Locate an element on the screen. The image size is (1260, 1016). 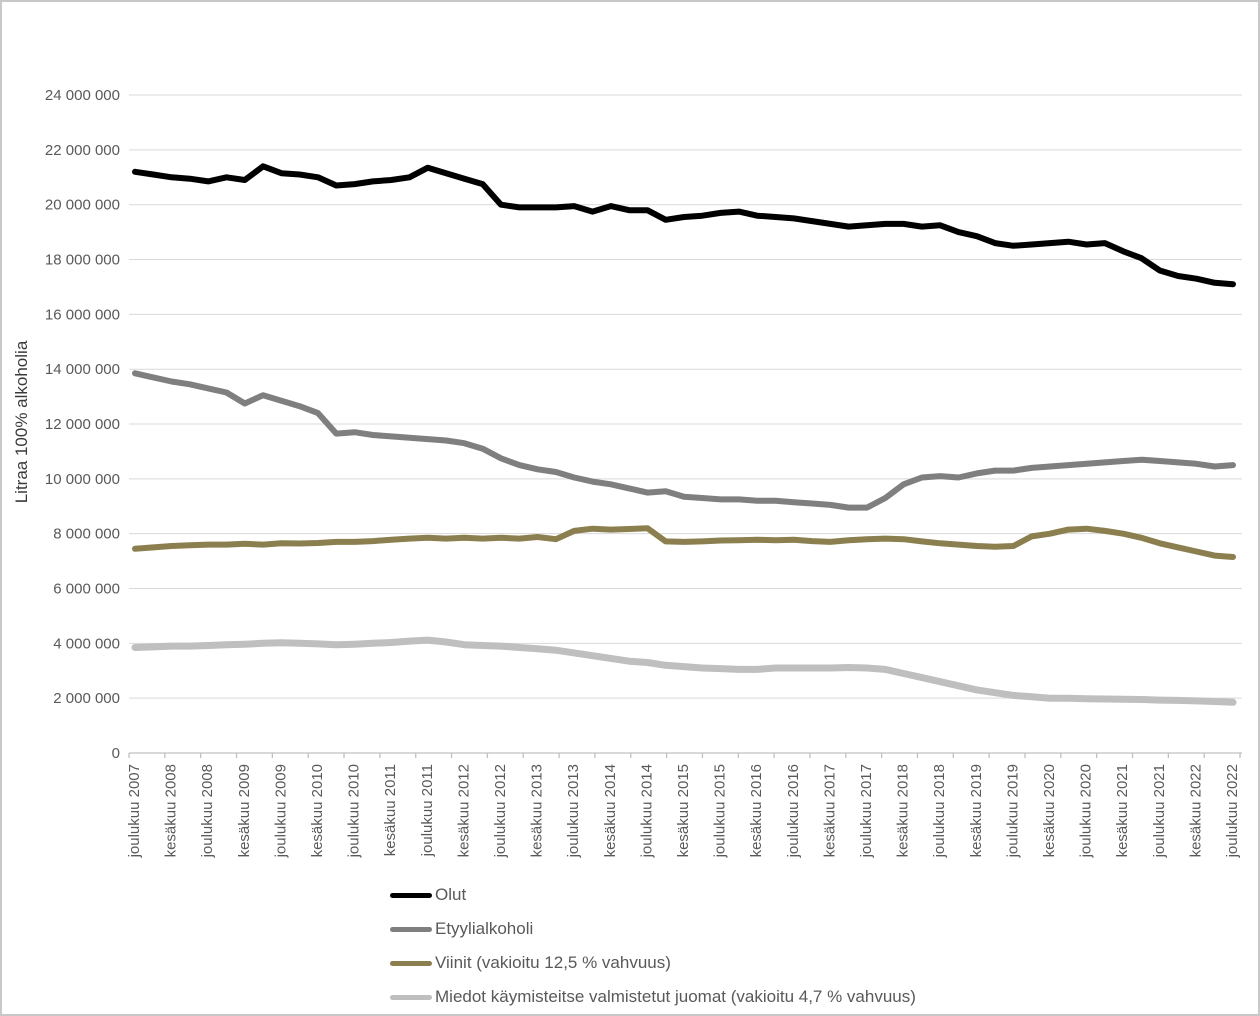
x-tick-label: kesäkuu 2021 is located at coordinates (1122, 810).